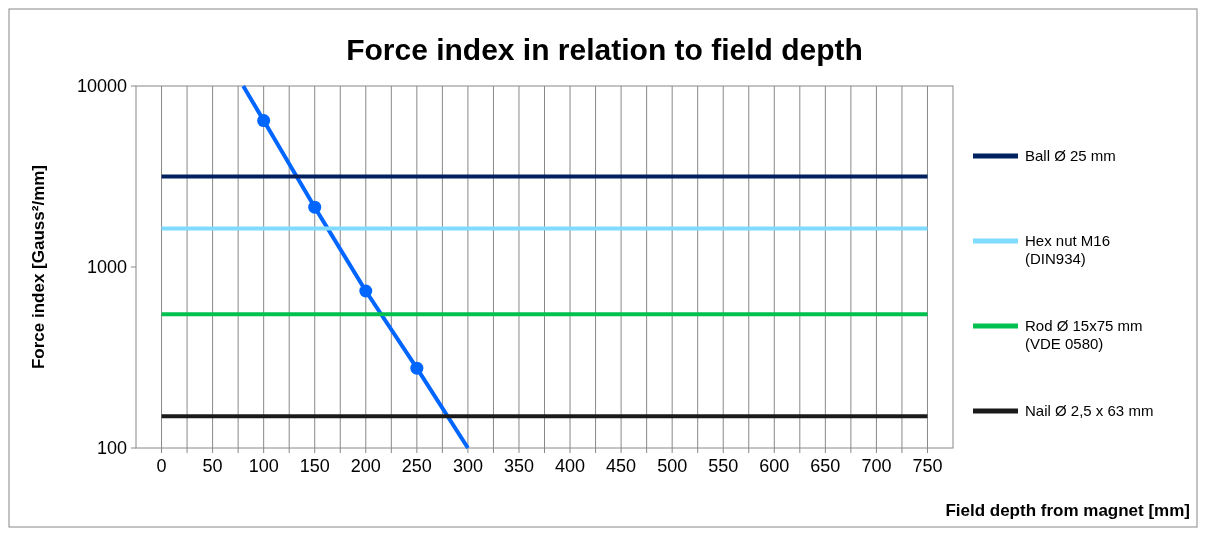 The image size is (1208, 539). What do you see at coordinates (1089, 410) in the screenshot?
I see `legend-label: Nail Ø 2,5 x 63 mm` at bounding box center [1089, 410].